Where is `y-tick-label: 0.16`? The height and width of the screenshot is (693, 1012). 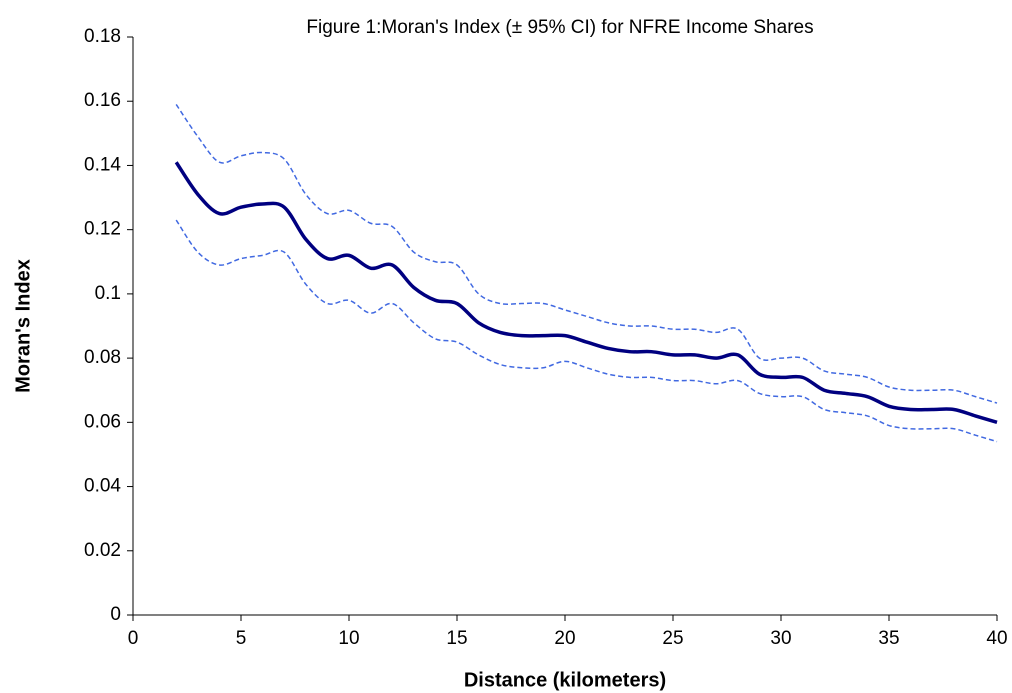
y-tick-label: 0.16 is located at coordinates (102, 100).